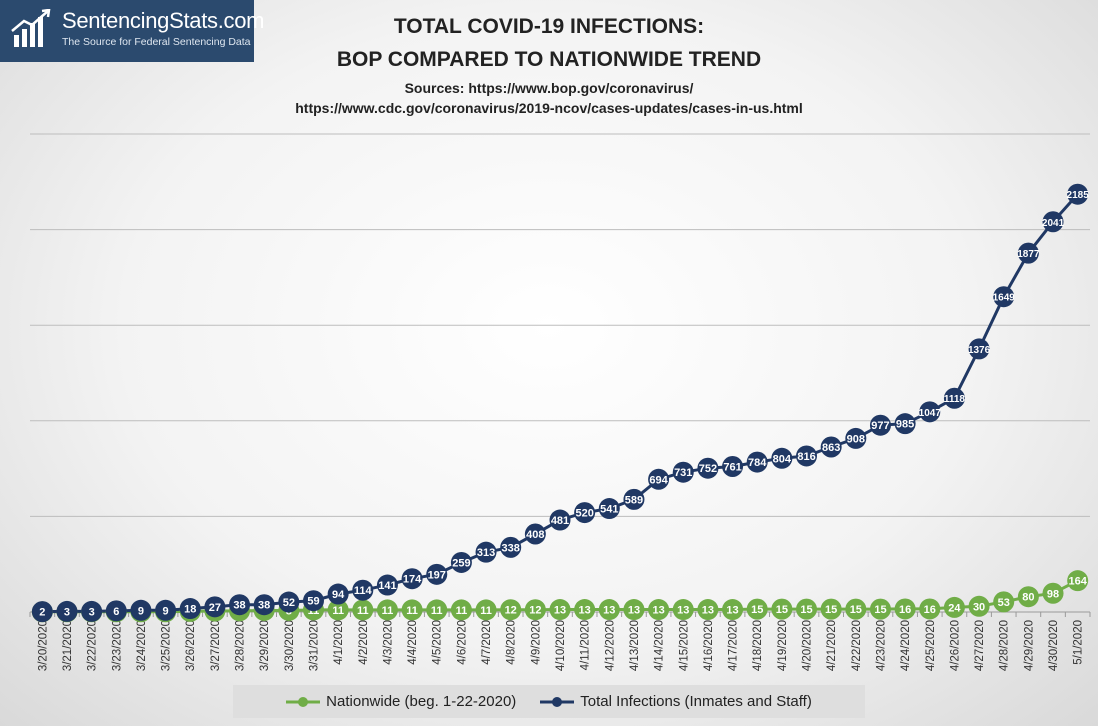 This screenshot has width=1098, height=726. I want to click on data-label-nationwide: 30, so click(979, 607).